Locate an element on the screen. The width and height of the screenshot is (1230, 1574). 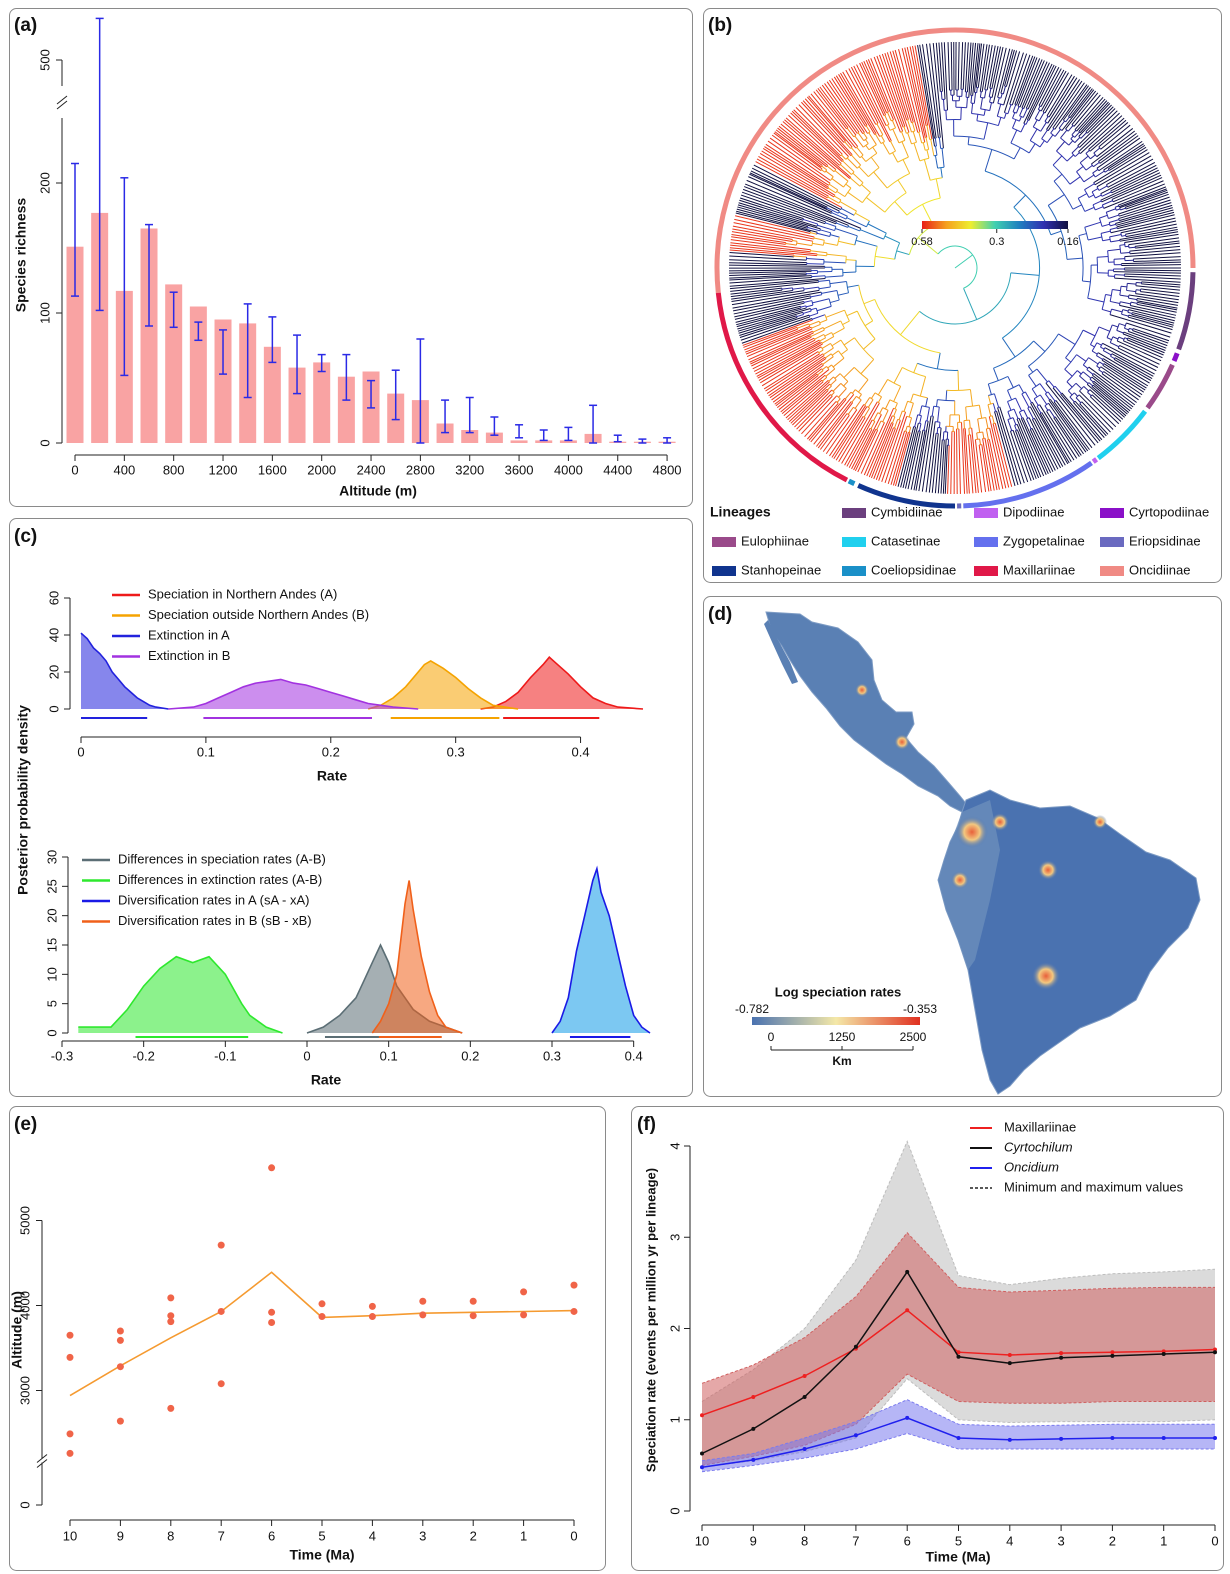
y-tick-label: 4 is located at coordinates (674, 1145).